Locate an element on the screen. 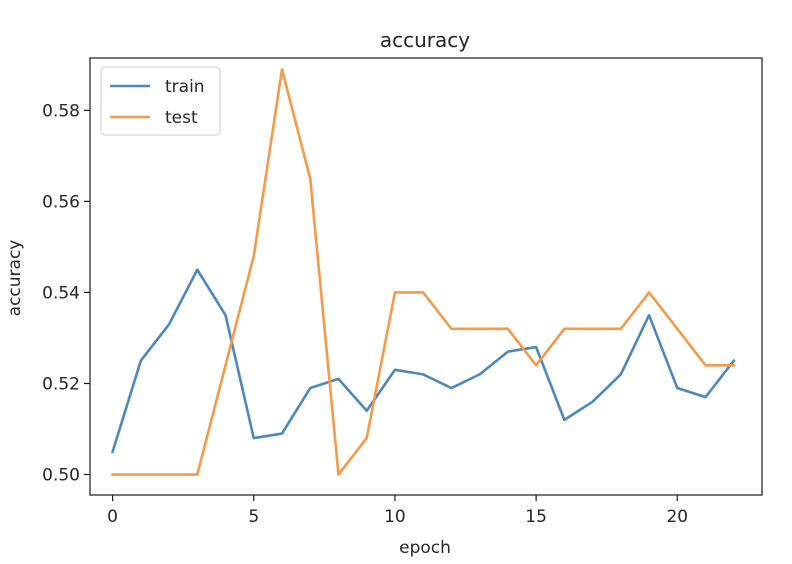  x-tick-label: 10 is located at coordinates (395, 517).